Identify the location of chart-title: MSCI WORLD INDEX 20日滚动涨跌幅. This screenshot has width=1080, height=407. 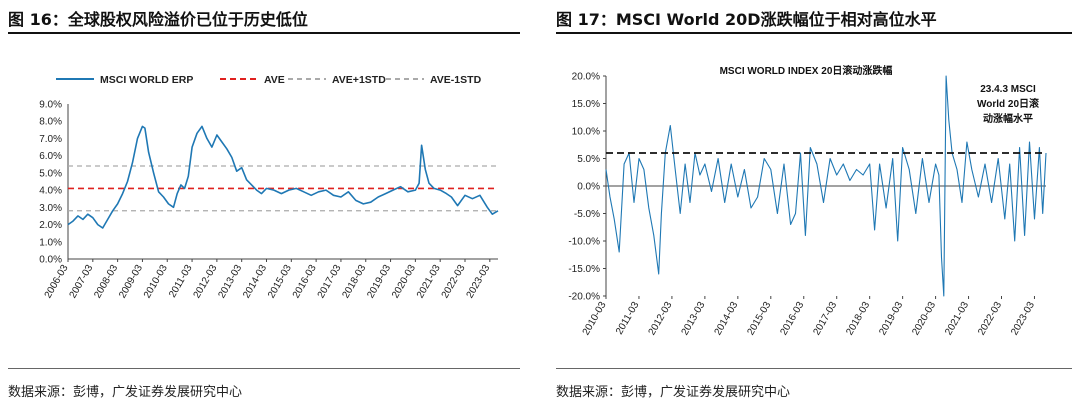
(806, 70).